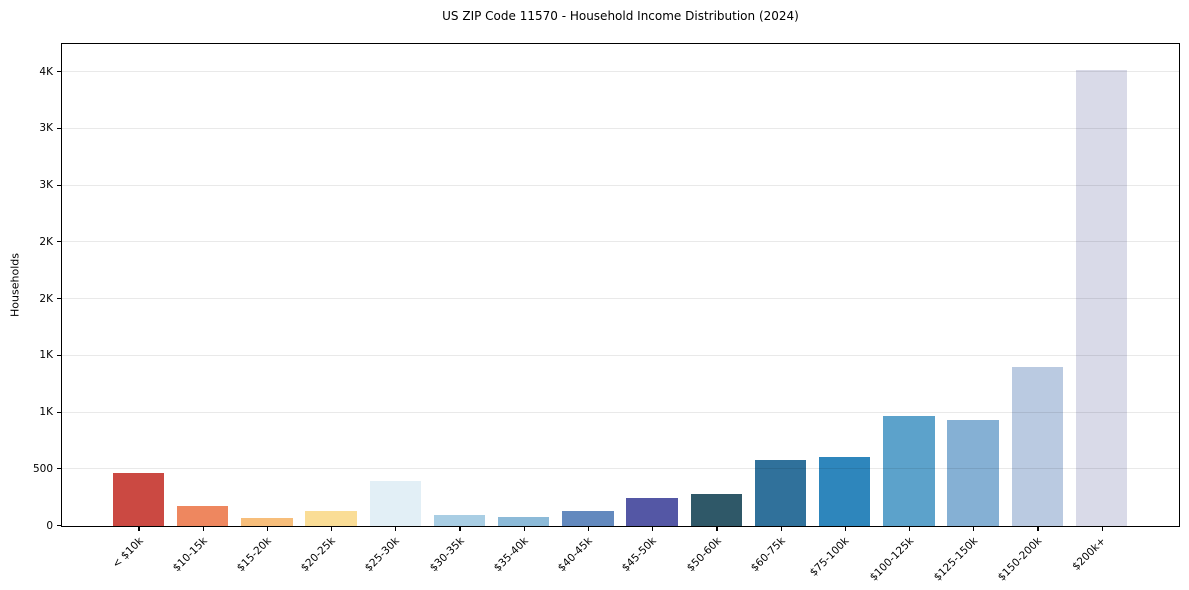 This screenshot has height=590, width=1189. What do you see at coordinates (202, 516) in the screenshot?
I see `bar--10-15k` at bounding box center [202, 516].